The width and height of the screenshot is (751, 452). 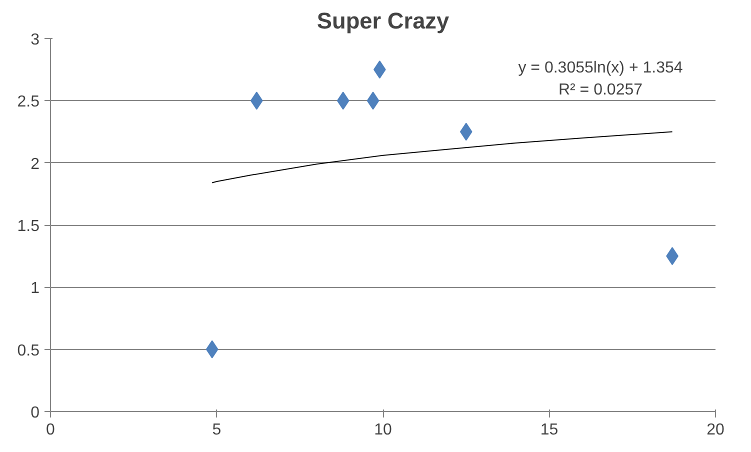 I want to click on x-tick-label: 5, so click(x=217, y=430).